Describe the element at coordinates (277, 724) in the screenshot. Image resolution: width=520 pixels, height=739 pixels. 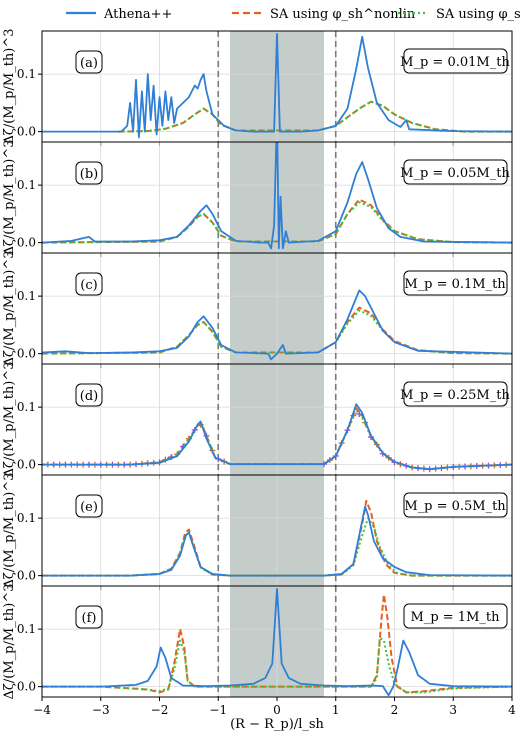
I see `x-axis-title: (R − R_p)/l_sh` at that location.